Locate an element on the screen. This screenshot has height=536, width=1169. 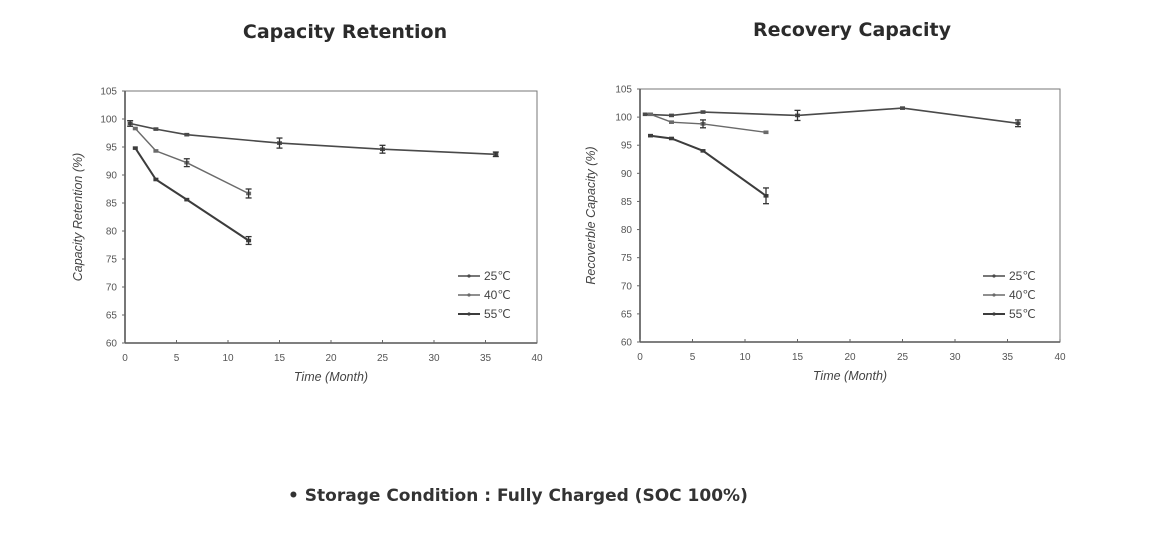
y-axis-label: Capacity Retention (%) is located at coordinates (78, 217).